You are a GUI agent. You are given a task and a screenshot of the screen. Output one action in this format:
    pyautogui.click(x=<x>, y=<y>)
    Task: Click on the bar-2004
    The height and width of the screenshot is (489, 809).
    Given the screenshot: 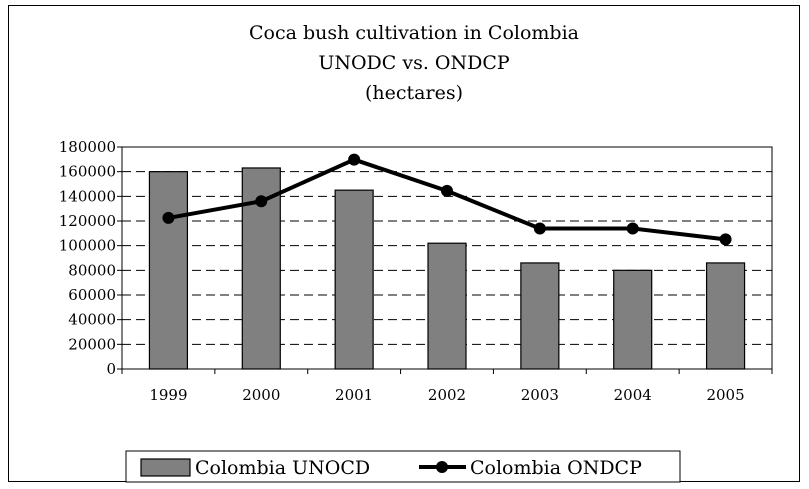 What is the action you would take?
    pyautogui.click(x=633, y=319)
    